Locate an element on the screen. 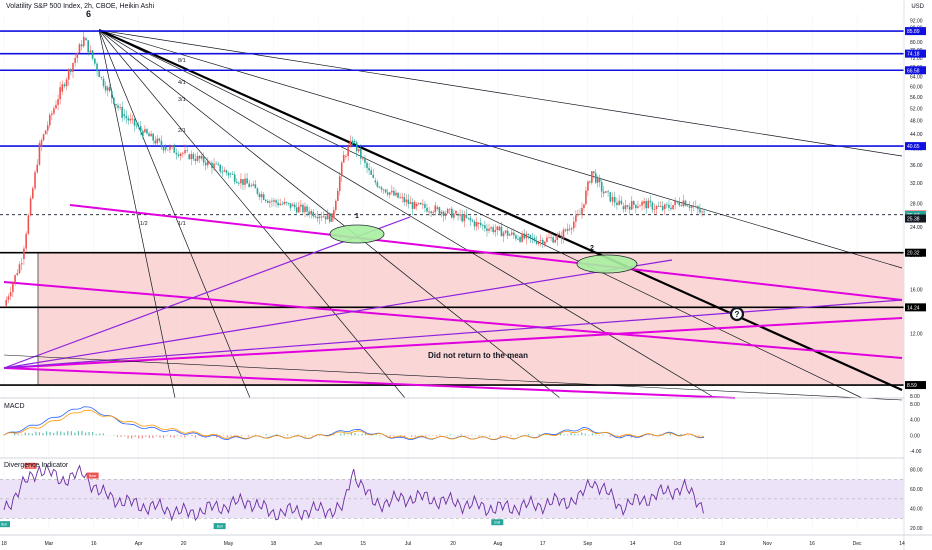  divergence-tag is located at coordinates (219, 526).